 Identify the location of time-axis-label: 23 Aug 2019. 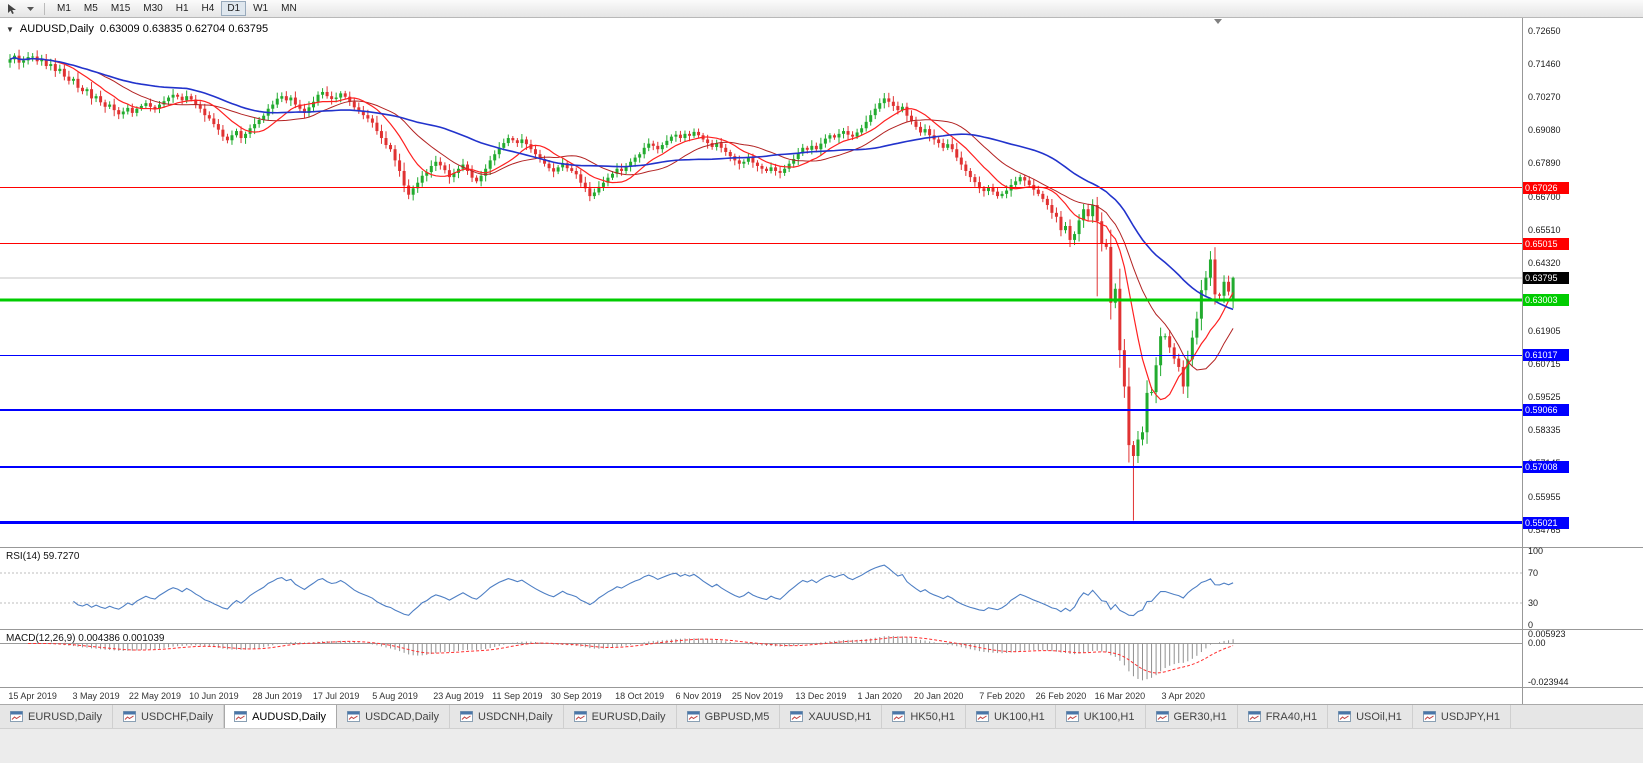
(458, 696).